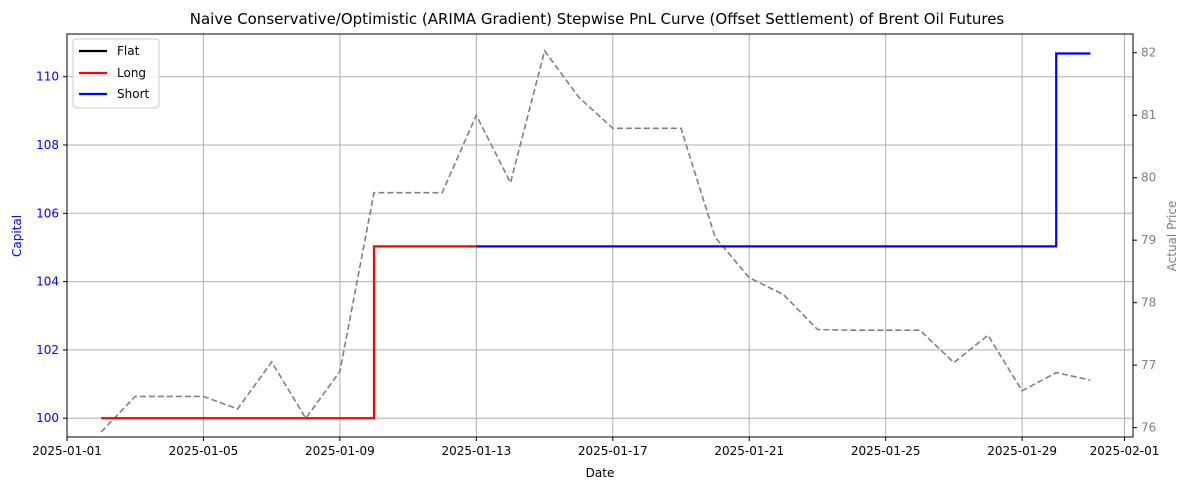  What do you see at coordinates (128, 51) in the screenshot?
I see `legend-label-flat: Flat` at bounding box center [128, 51].